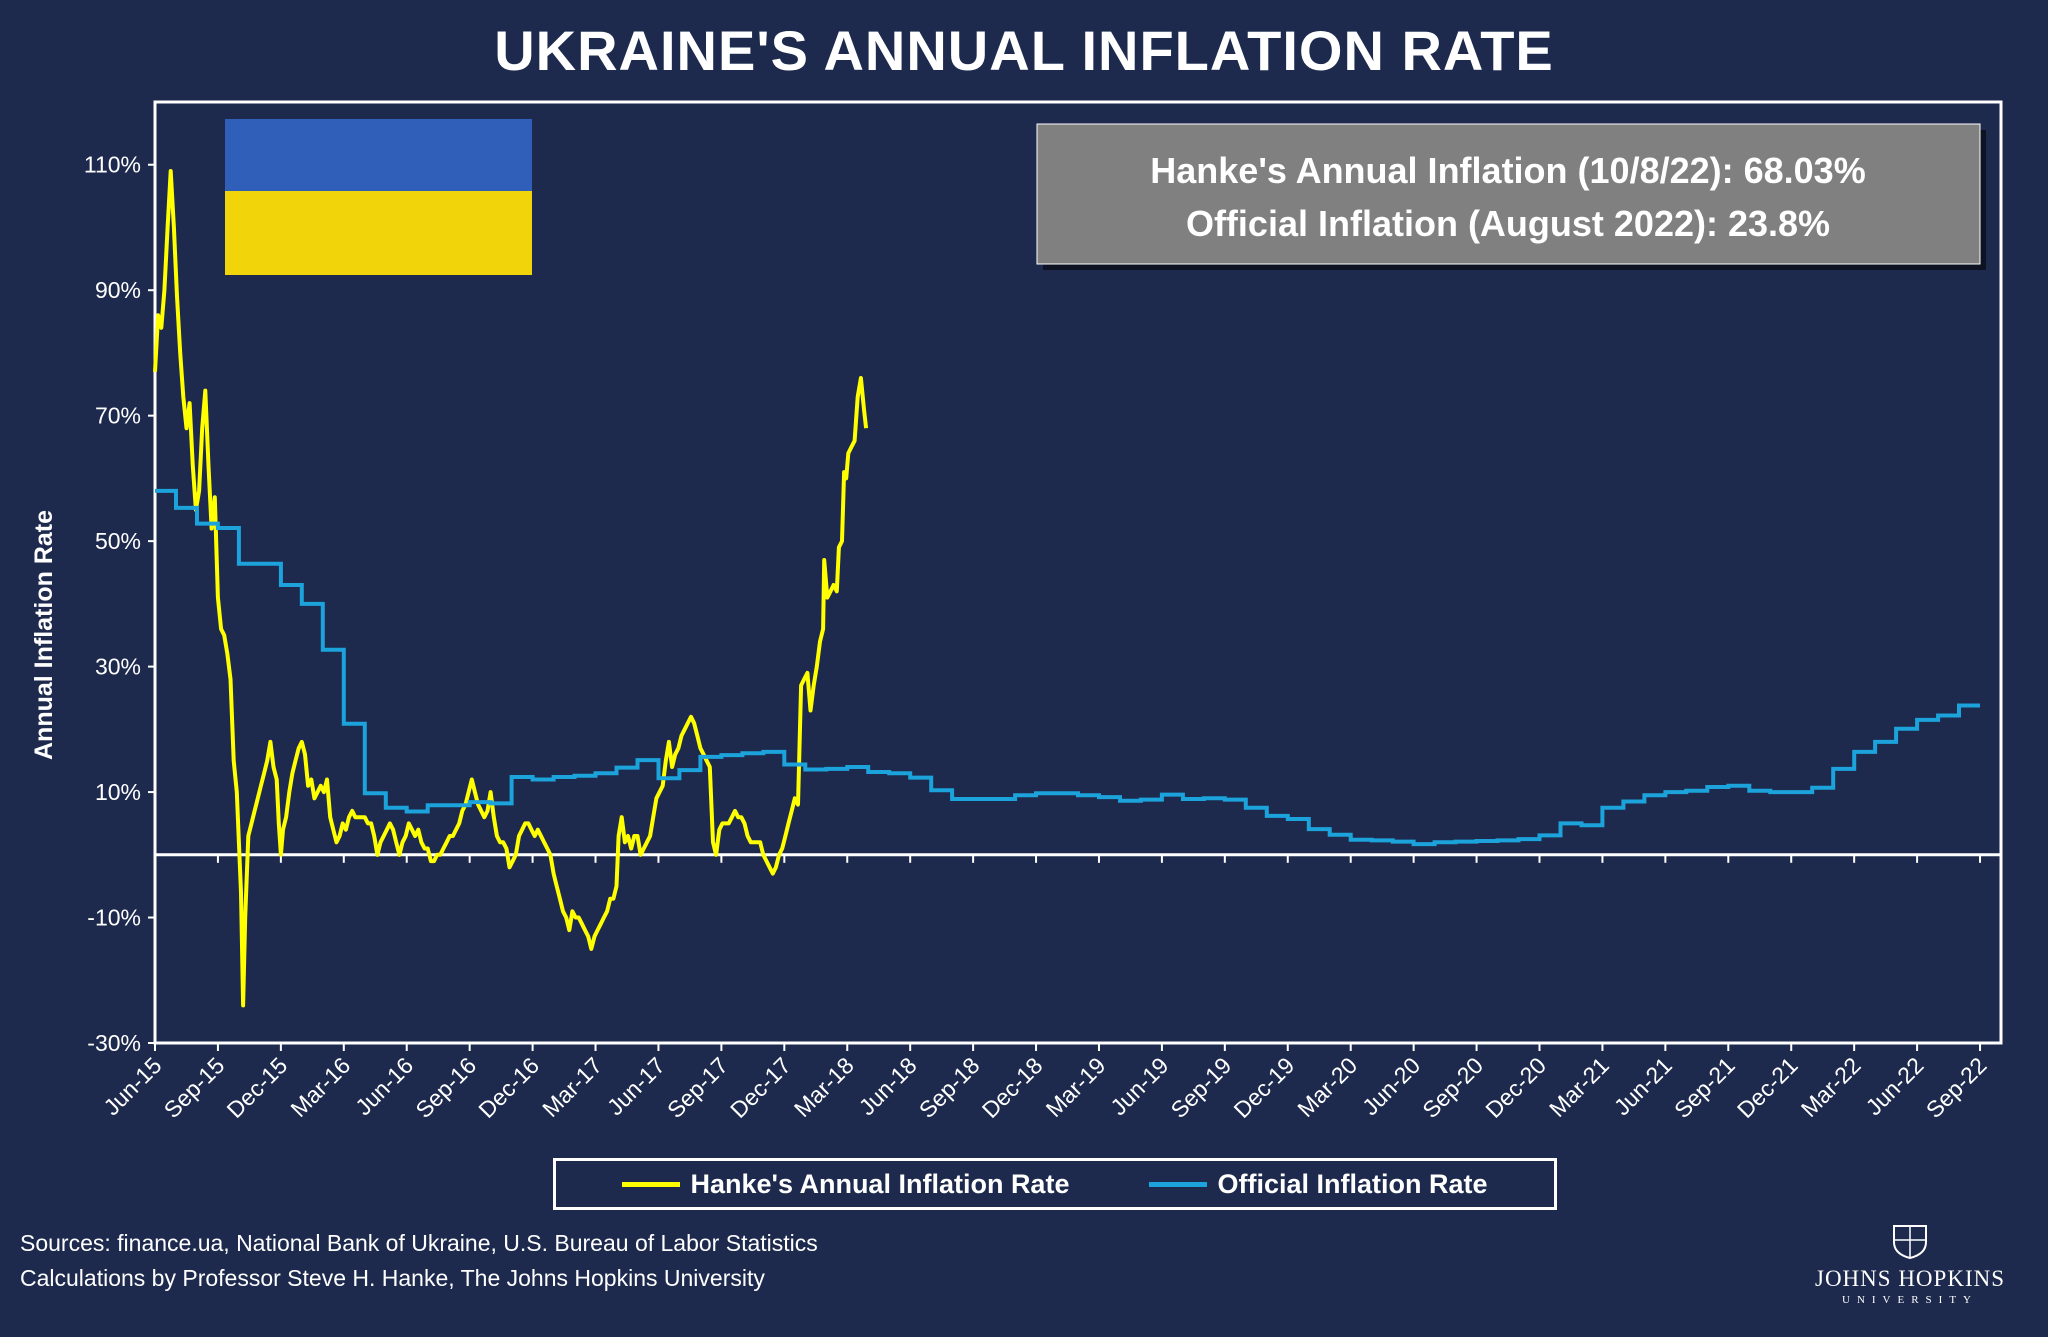 Image resolution: width=2048 pixels, height=1337 pixels. What do you see at coordinates (378, 197) in the screenshot?
I see `ukraine-flag-icon` at bounding box center [378, 197].